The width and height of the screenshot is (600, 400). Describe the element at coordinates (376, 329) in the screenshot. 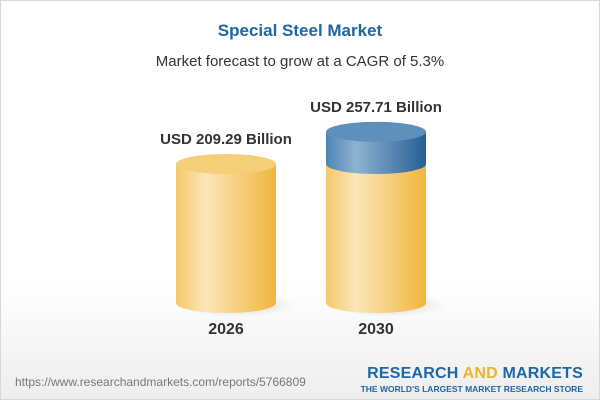

I see `category-label: 2030` at that location.